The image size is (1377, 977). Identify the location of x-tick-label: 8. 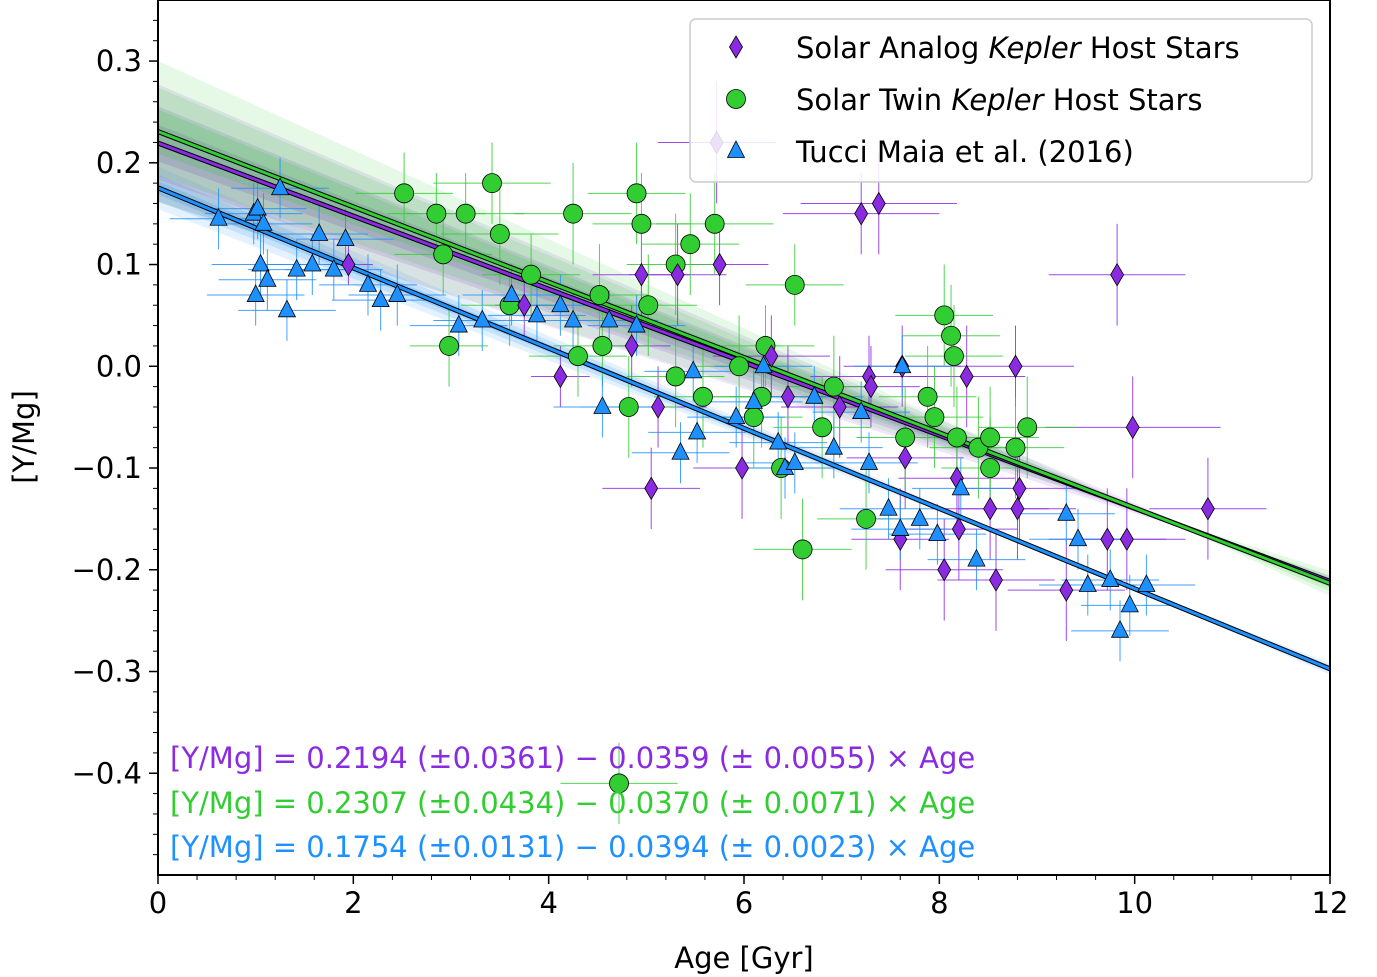
(939, 903).